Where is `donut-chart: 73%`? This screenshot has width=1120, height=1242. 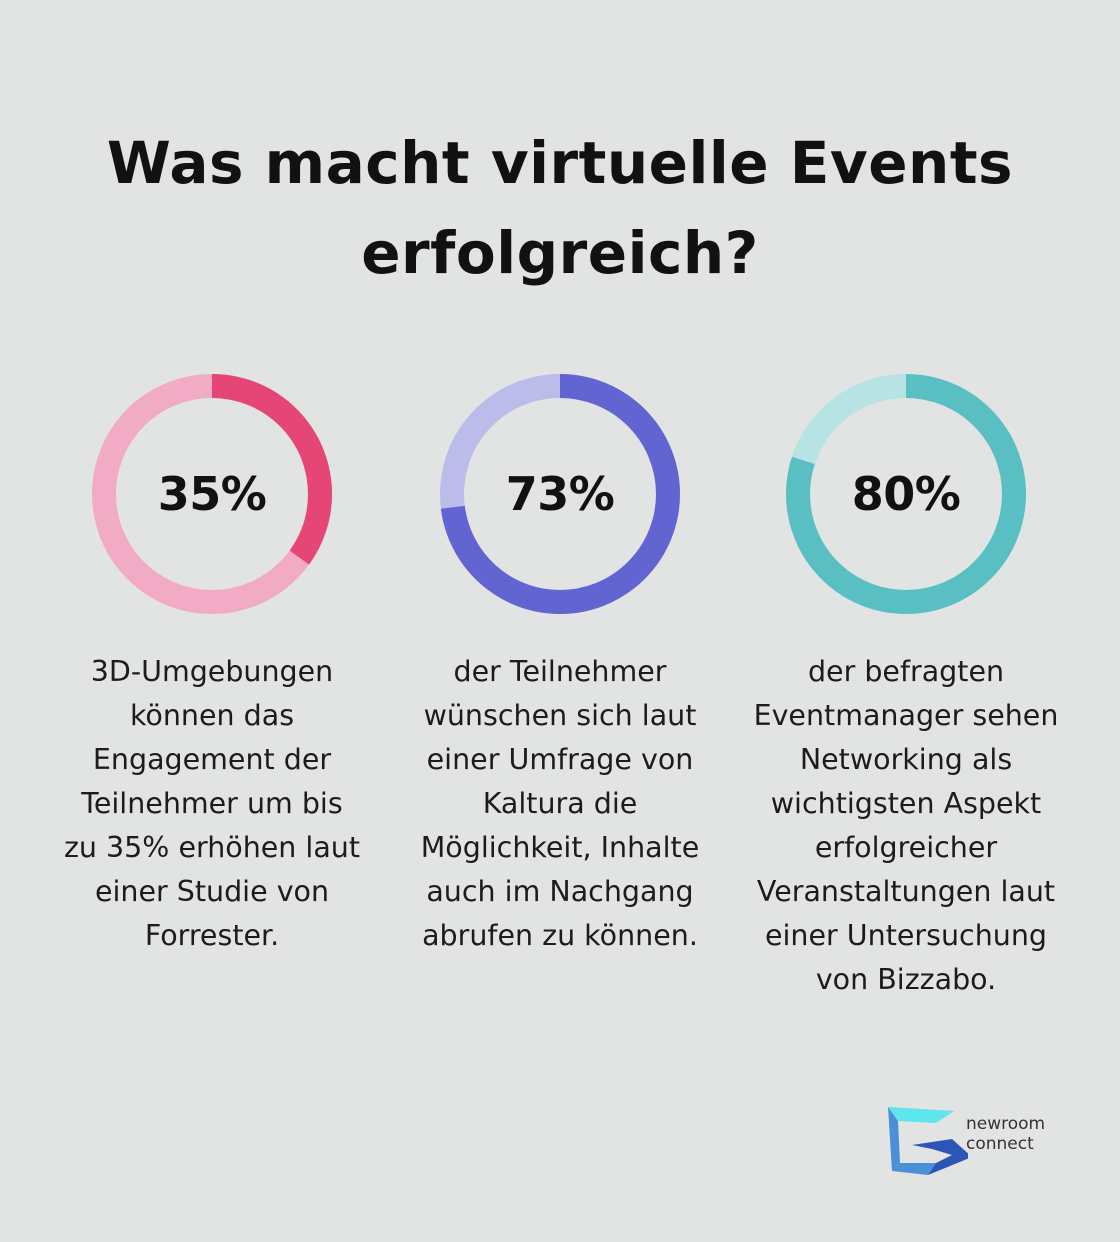 donut-chart: 73% is located at coordinates (560, 494).